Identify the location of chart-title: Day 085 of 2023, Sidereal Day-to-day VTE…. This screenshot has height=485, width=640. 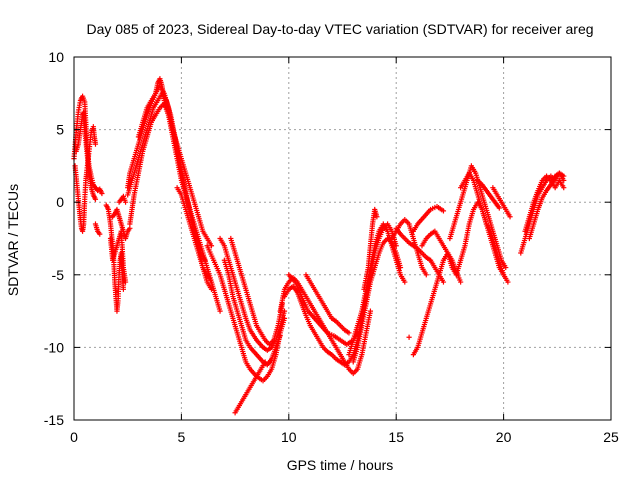
(339, 29).